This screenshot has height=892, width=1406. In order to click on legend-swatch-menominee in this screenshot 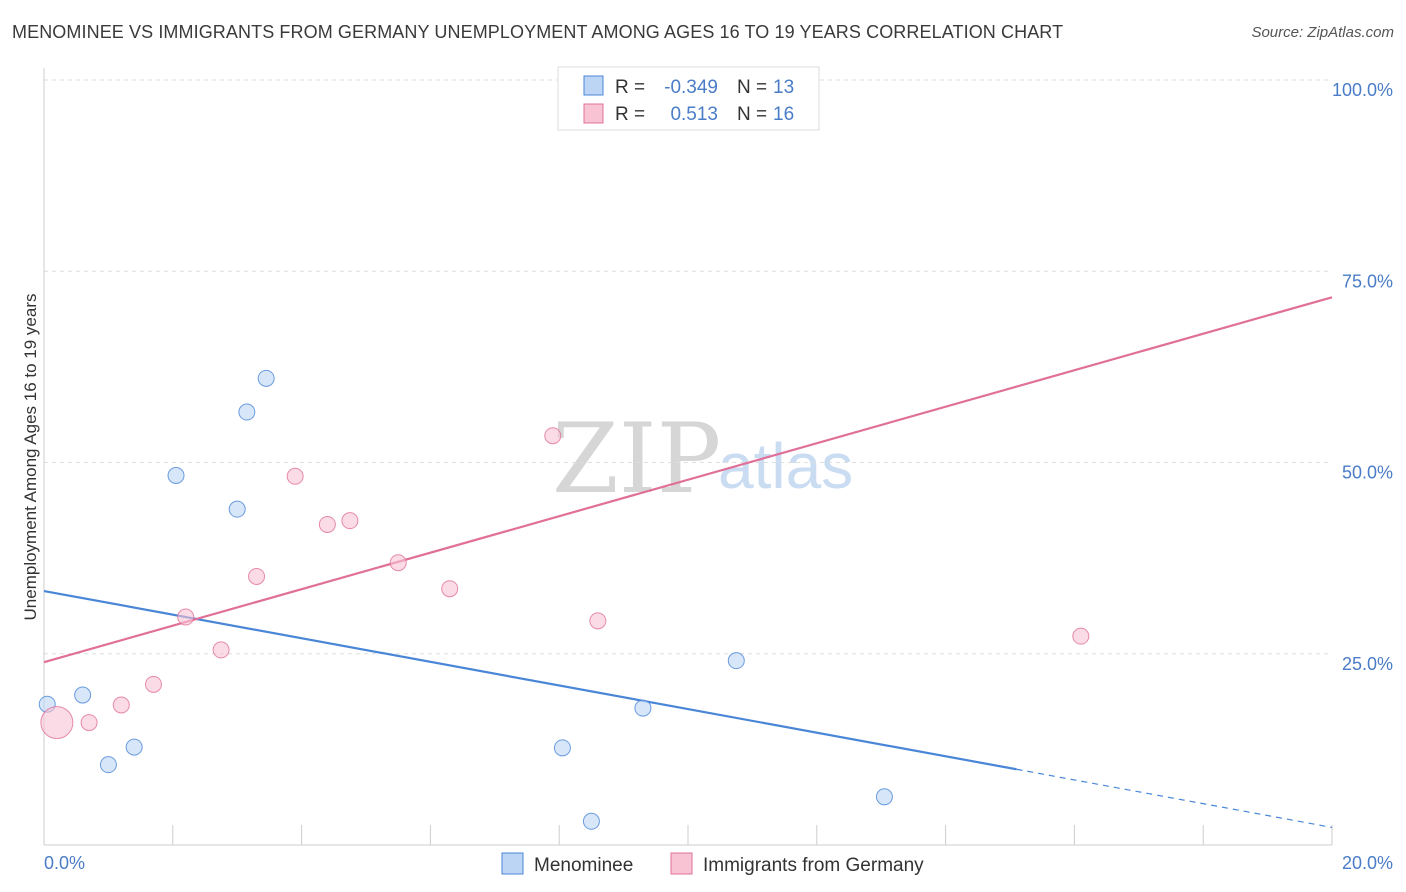, I will do `click(593, 85)`.